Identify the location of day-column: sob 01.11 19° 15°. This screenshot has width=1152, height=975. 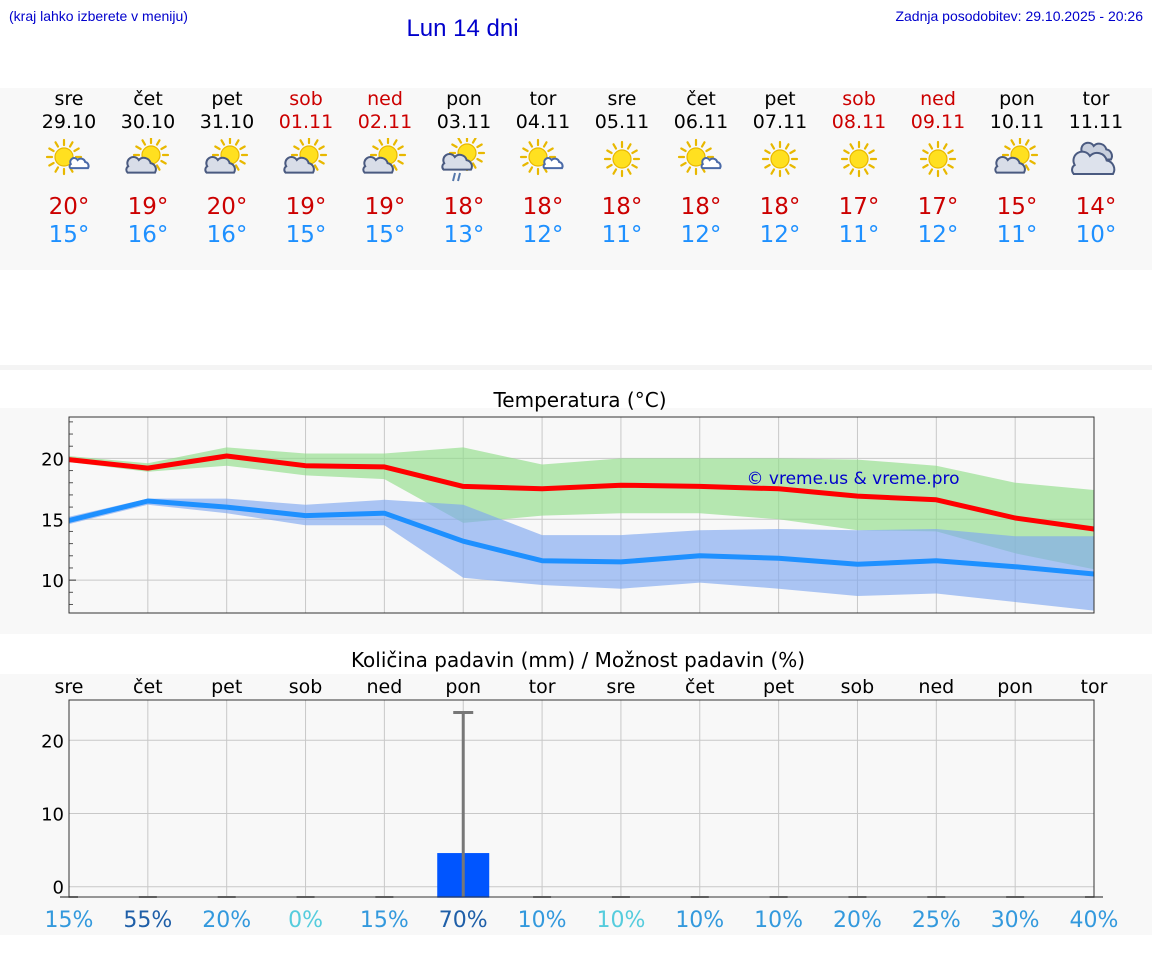
(306, 169).